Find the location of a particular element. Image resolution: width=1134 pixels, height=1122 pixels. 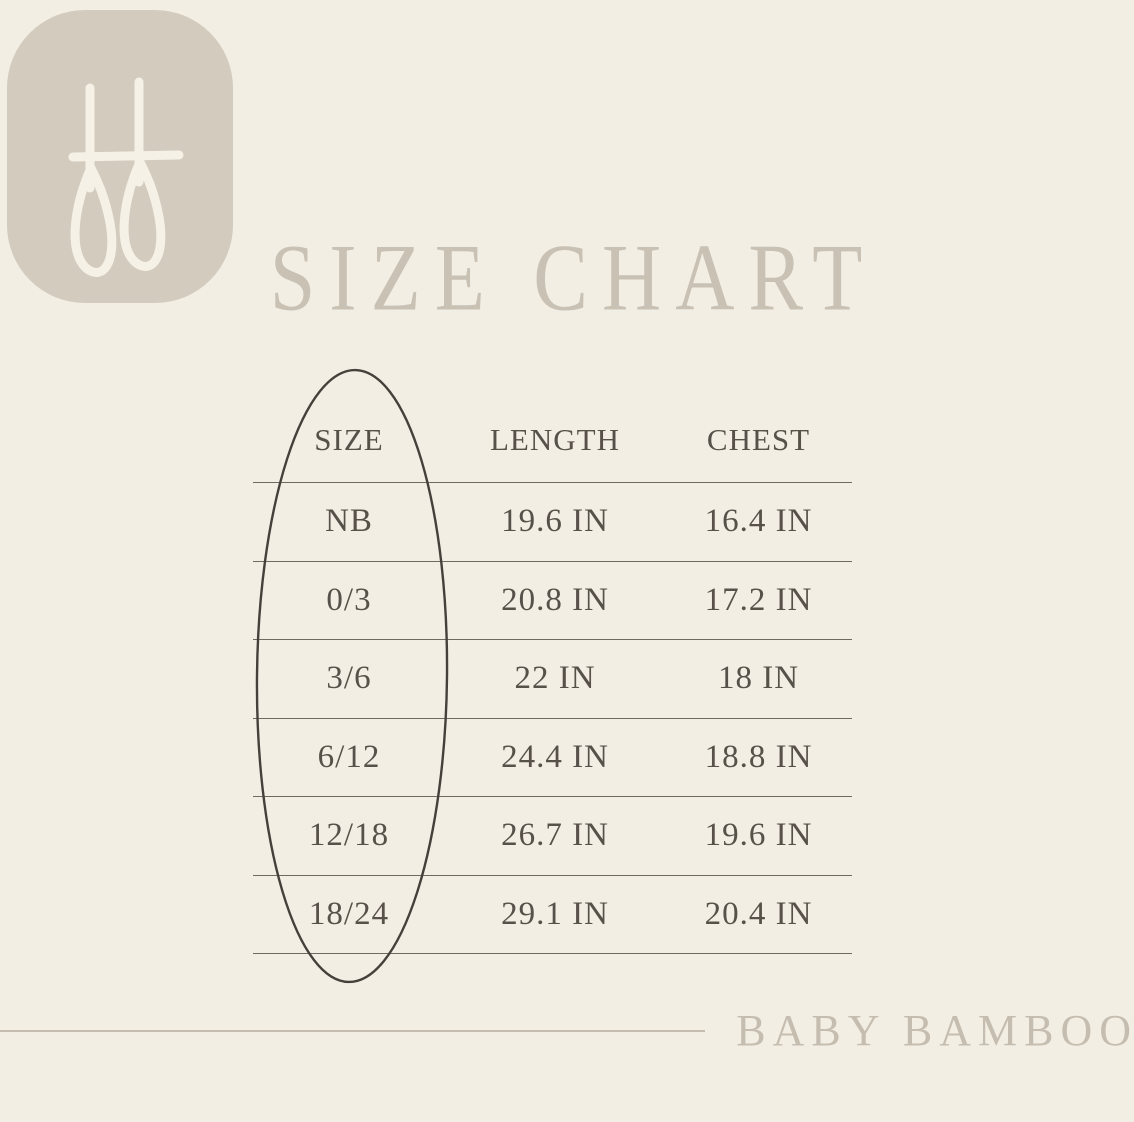

chest-cell: 20.4 IN is located at coordinates (758, 913).